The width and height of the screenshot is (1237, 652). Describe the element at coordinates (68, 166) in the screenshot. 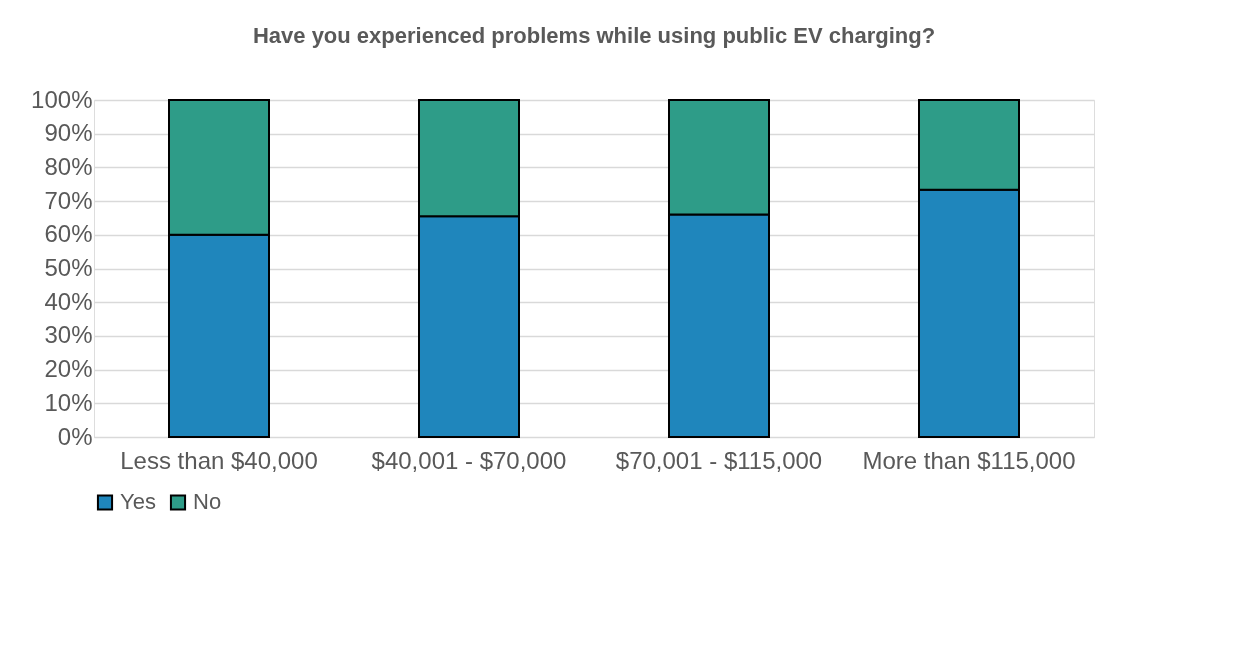

I see `y-tick-label: 80%` at that location.